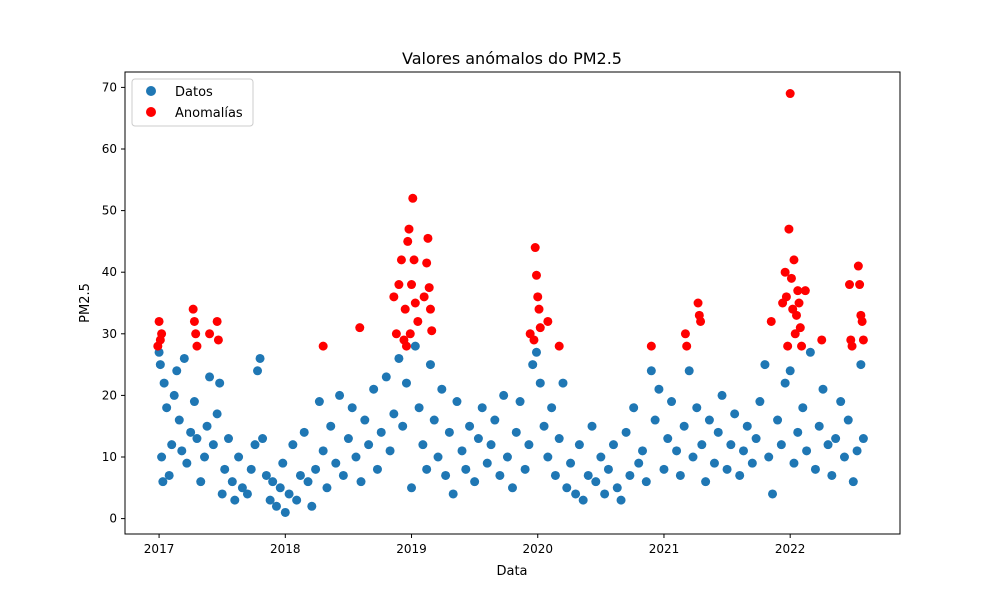  What do you see at coordinates (192, 102) in the screenshot?
I see `legend: Datos Anomalías` at bounding box center [192, 102].